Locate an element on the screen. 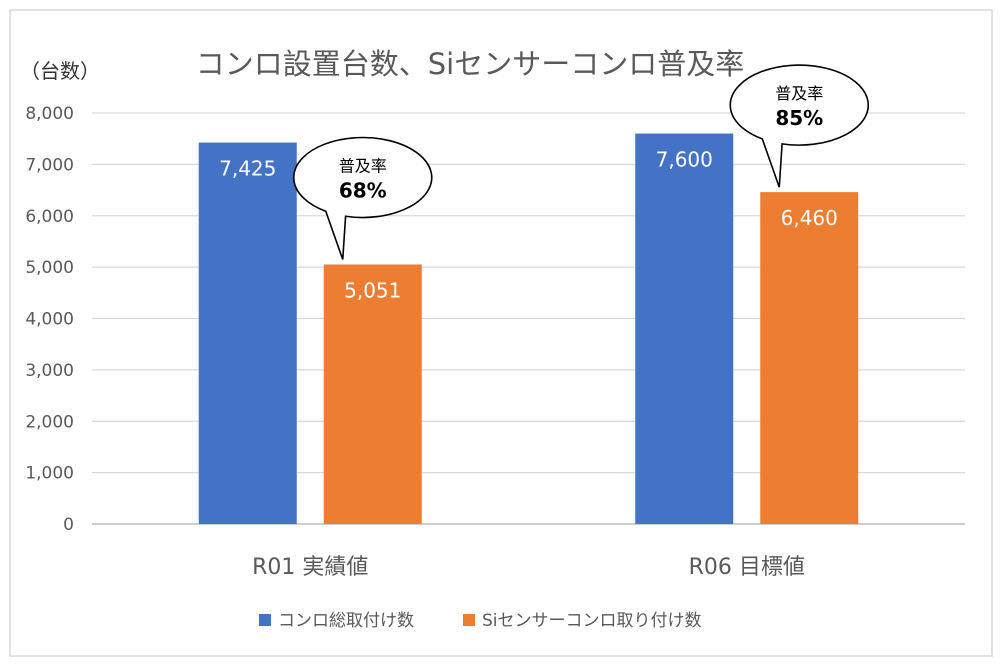  callout-value: 68% is located at coordinates (363, 191).